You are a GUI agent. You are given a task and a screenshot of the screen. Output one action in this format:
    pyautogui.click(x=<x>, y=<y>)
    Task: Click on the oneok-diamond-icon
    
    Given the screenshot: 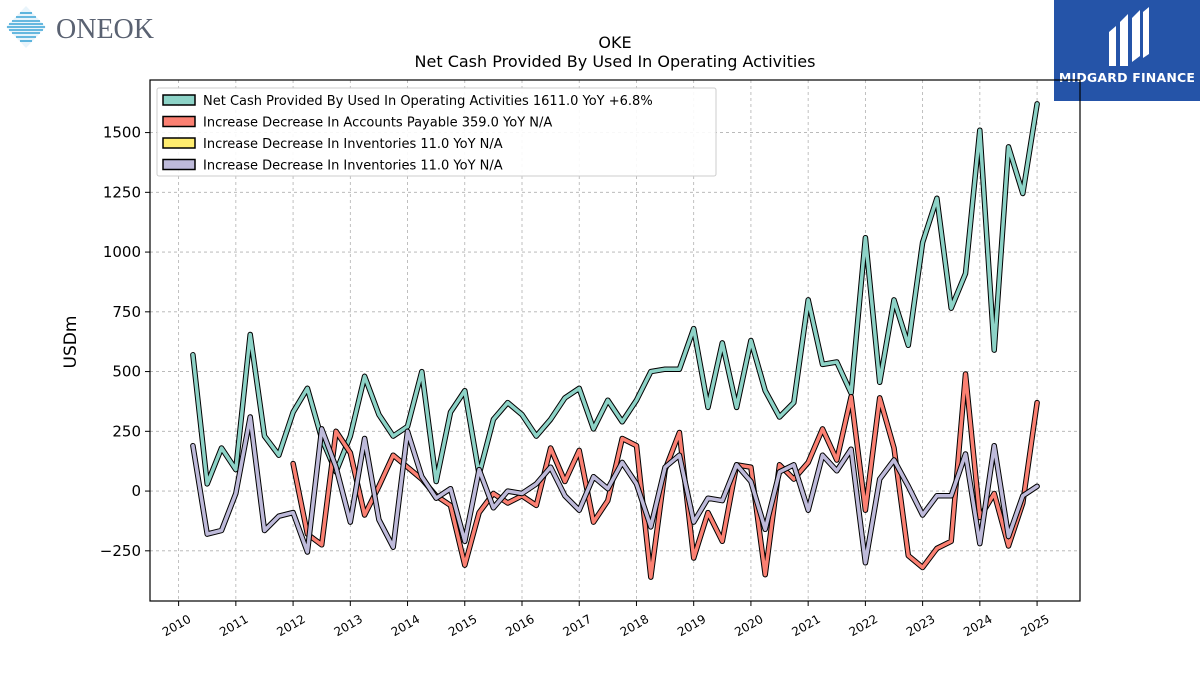 What is the action you would take?
    pyautogui.click(x=26, y=27)
    